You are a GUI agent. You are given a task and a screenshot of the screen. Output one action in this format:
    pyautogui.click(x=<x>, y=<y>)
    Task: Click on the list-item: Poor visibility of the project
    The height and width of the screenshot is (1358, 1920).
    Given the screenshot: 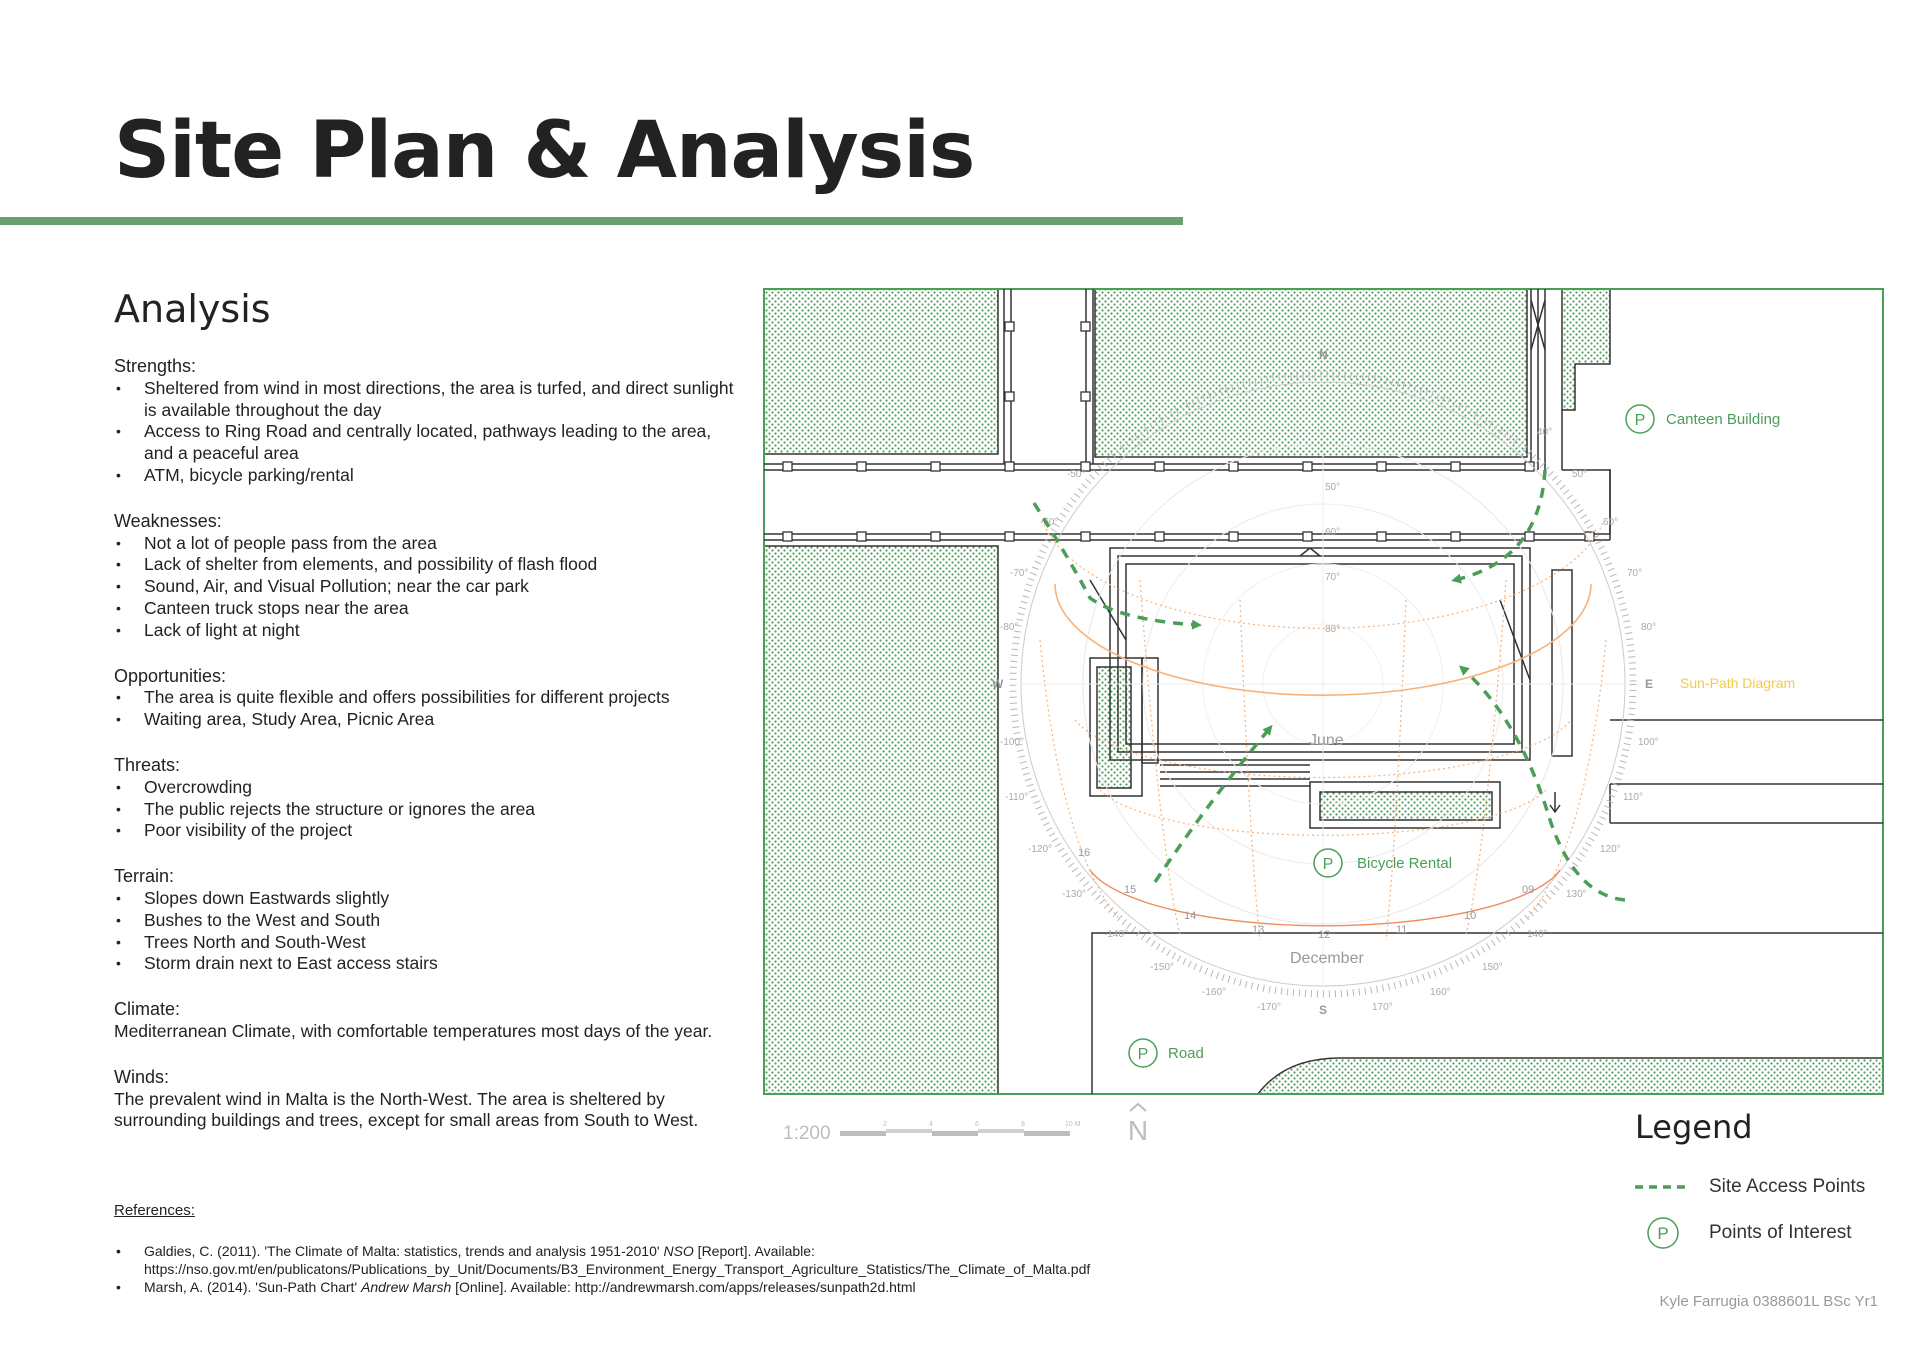 What is the action you would take?
    pyautogui.click(x=424, y=831)
    